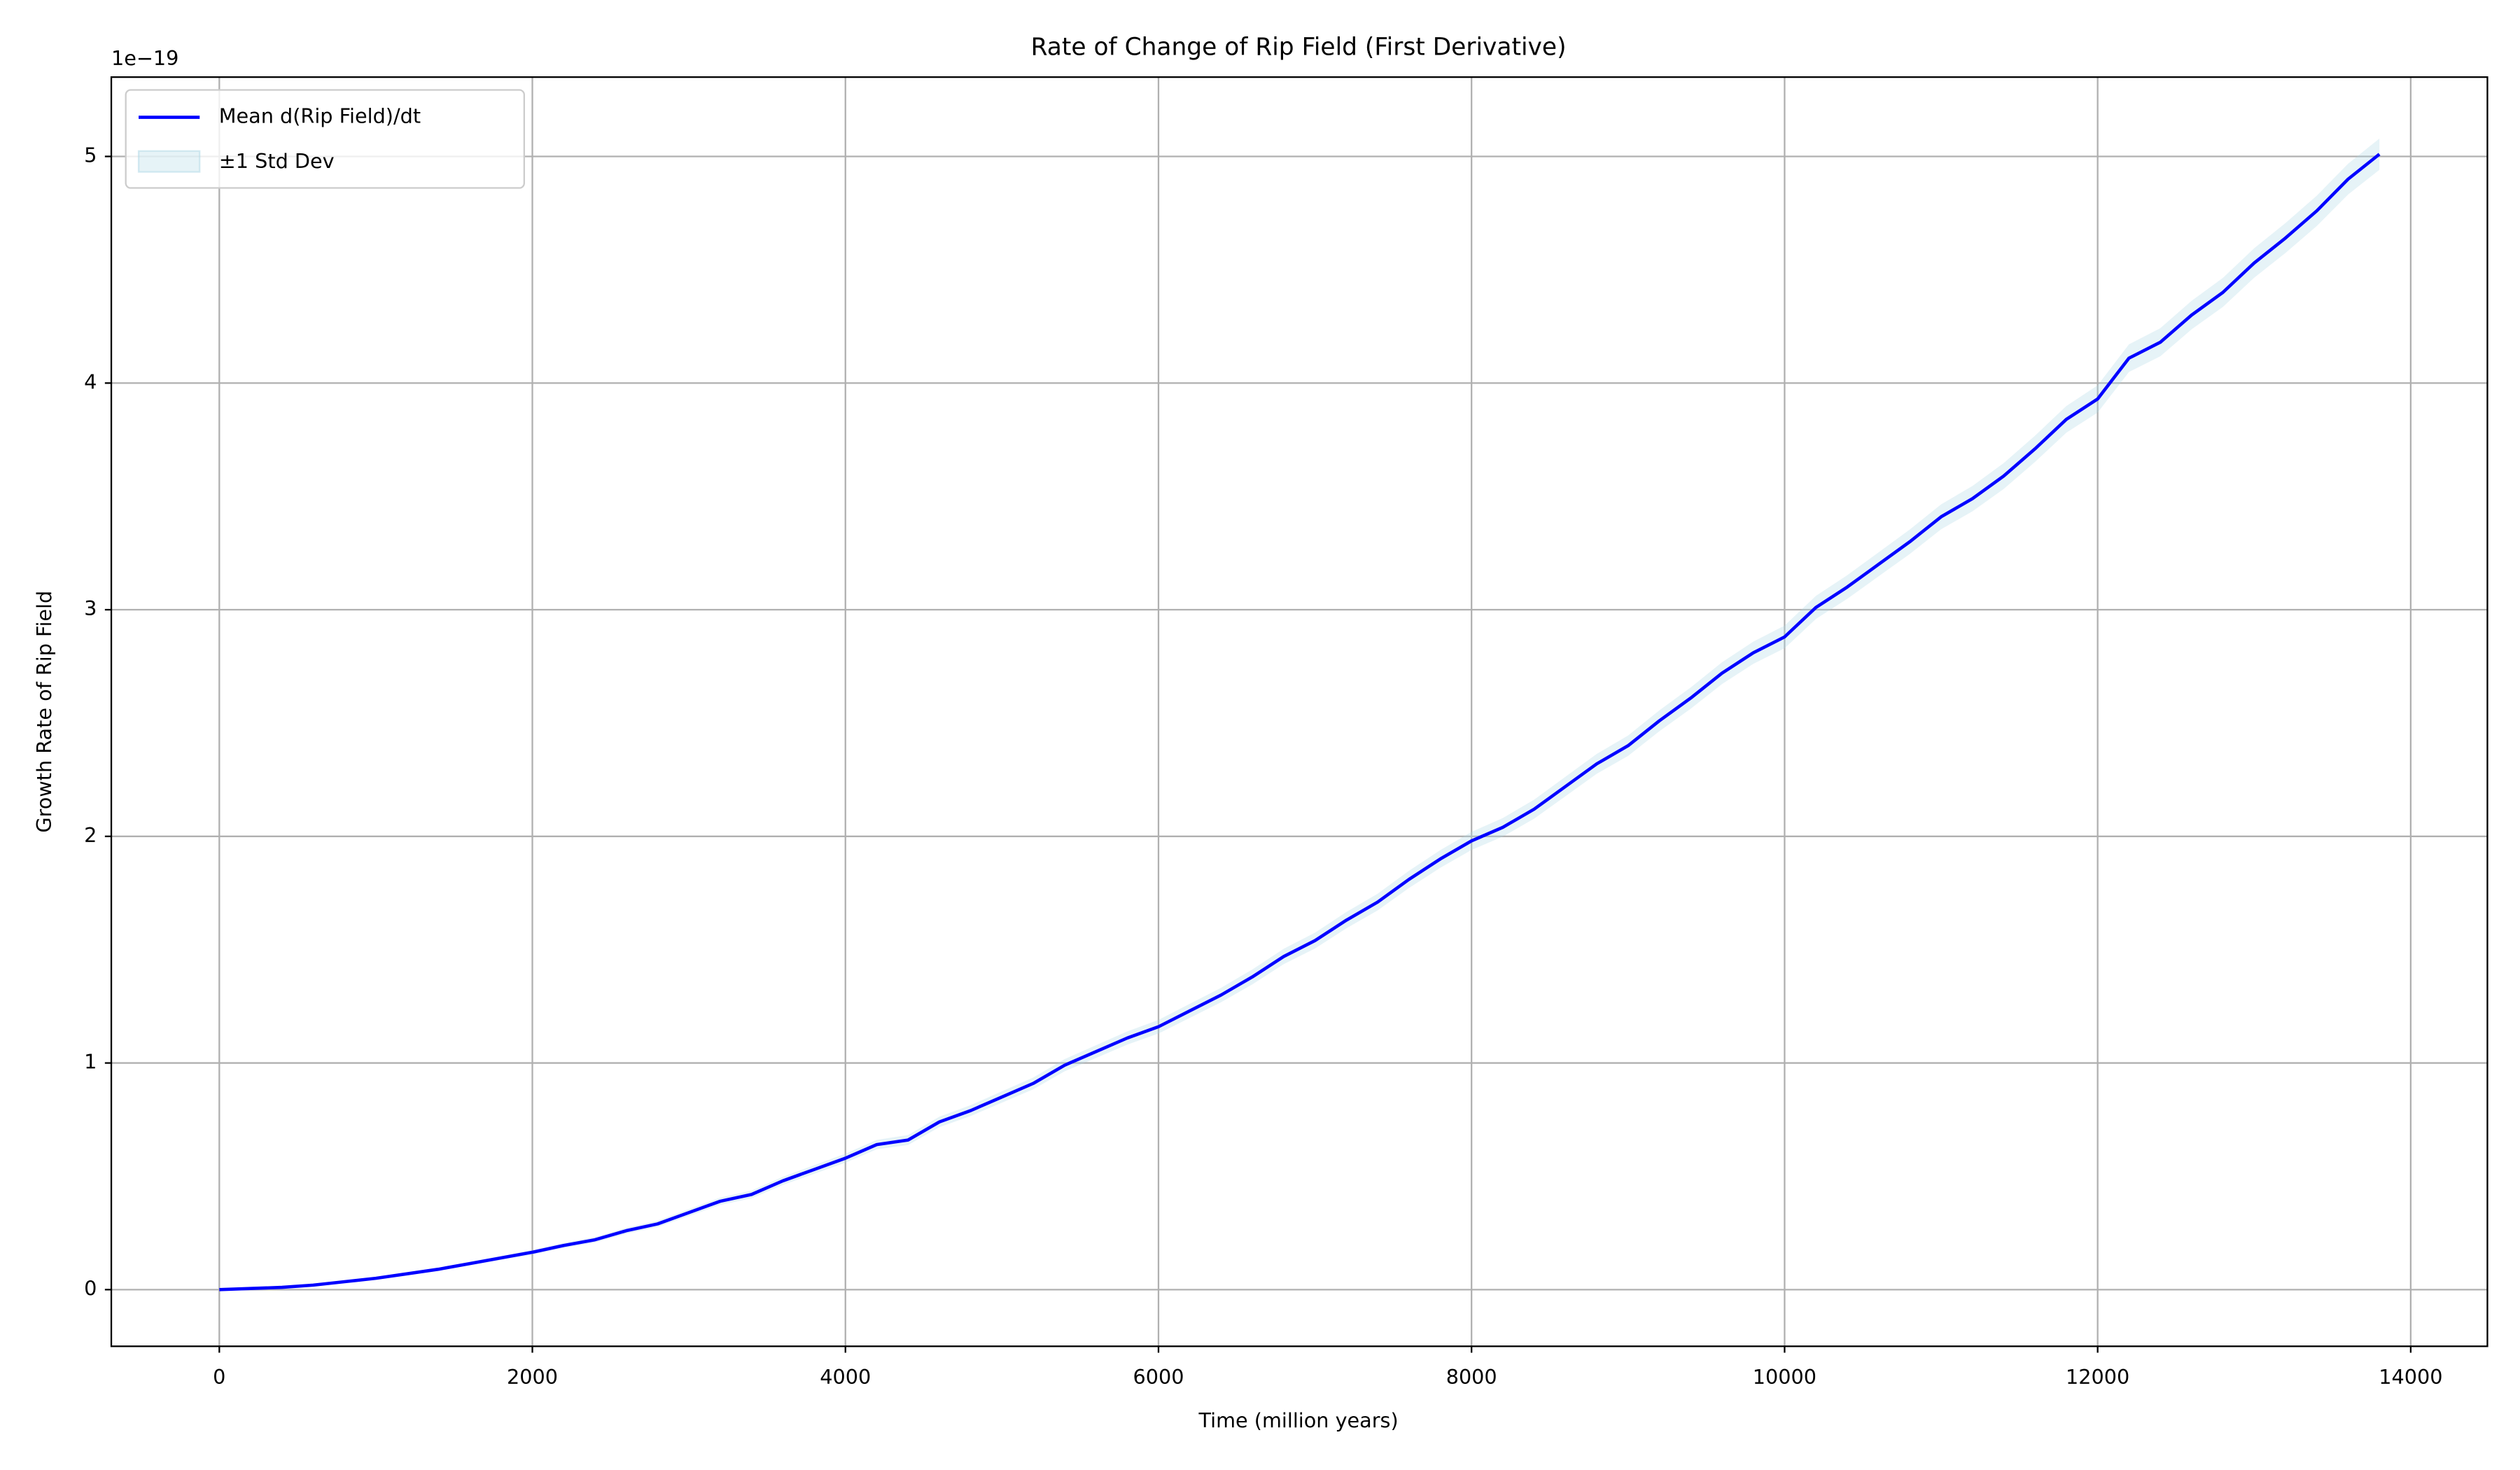 The width and height of the screenshot is (2520, 1470). Describe the element at coordinates (320, 116) in the screenshot. I see `legend-label: Mean d(Rip Field)/dt` at that location.